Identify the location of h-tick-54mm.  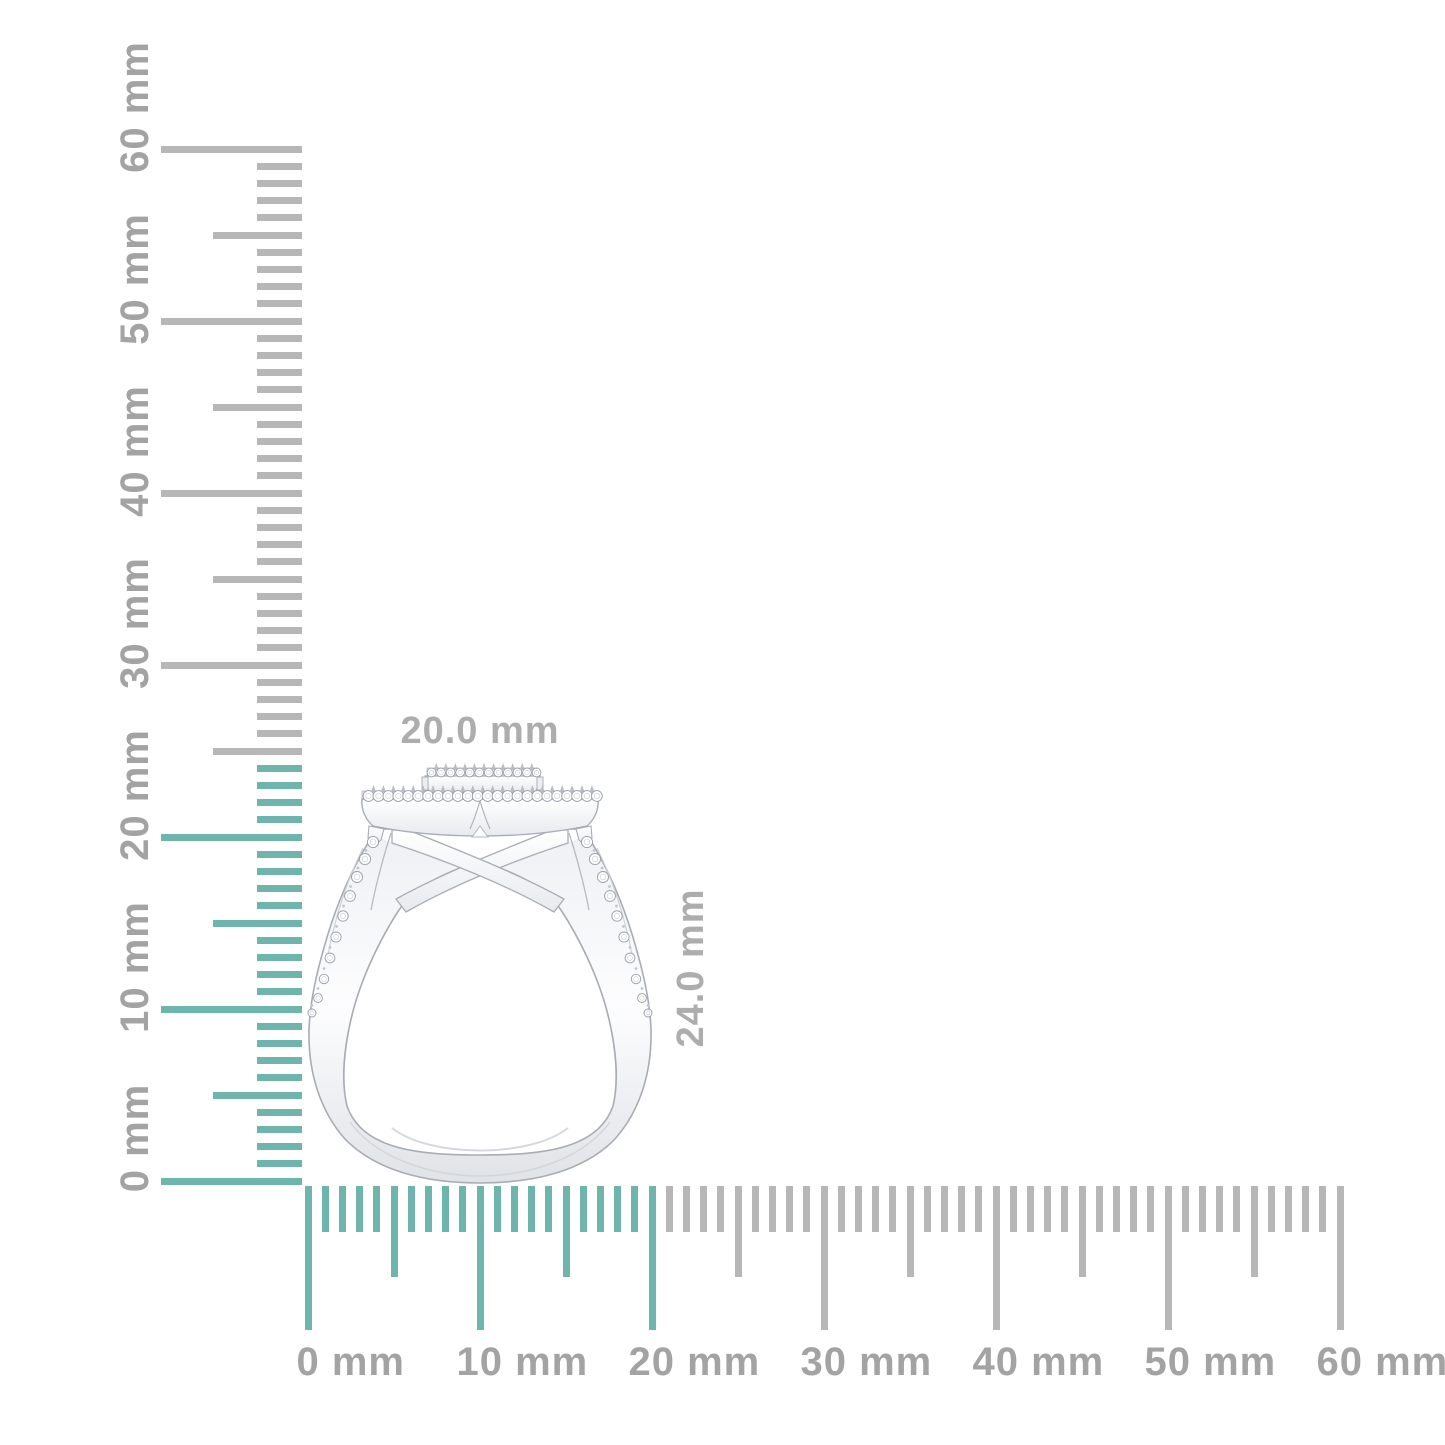
(1237, 1209).